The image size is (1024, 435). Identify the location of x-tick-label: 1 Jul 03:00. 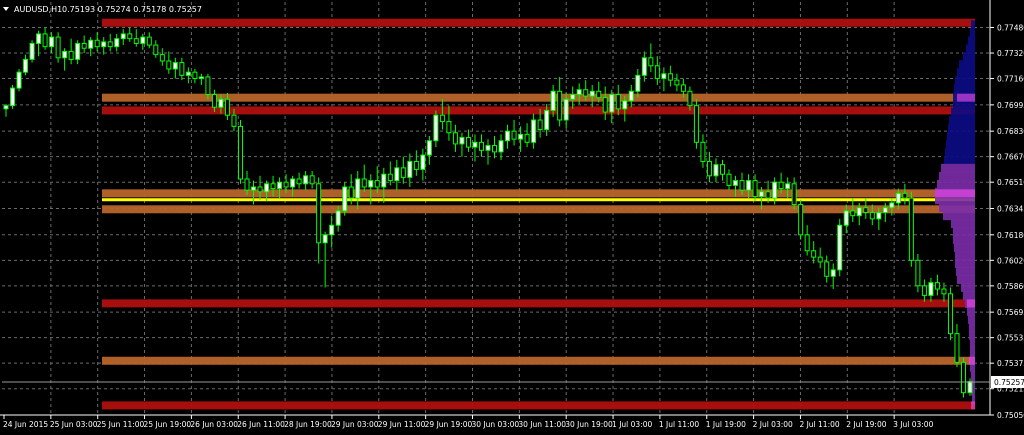
(632, 424).